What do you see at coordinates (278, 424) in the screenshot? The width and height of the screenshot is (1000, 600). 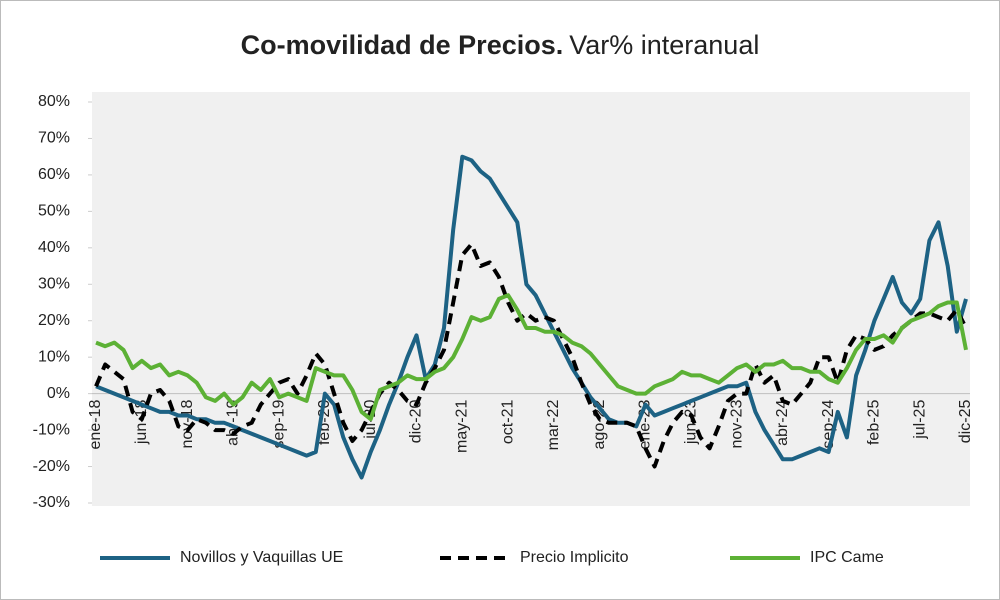 I see `x-tick-label: sep-19` at bounding box center [278, 424].